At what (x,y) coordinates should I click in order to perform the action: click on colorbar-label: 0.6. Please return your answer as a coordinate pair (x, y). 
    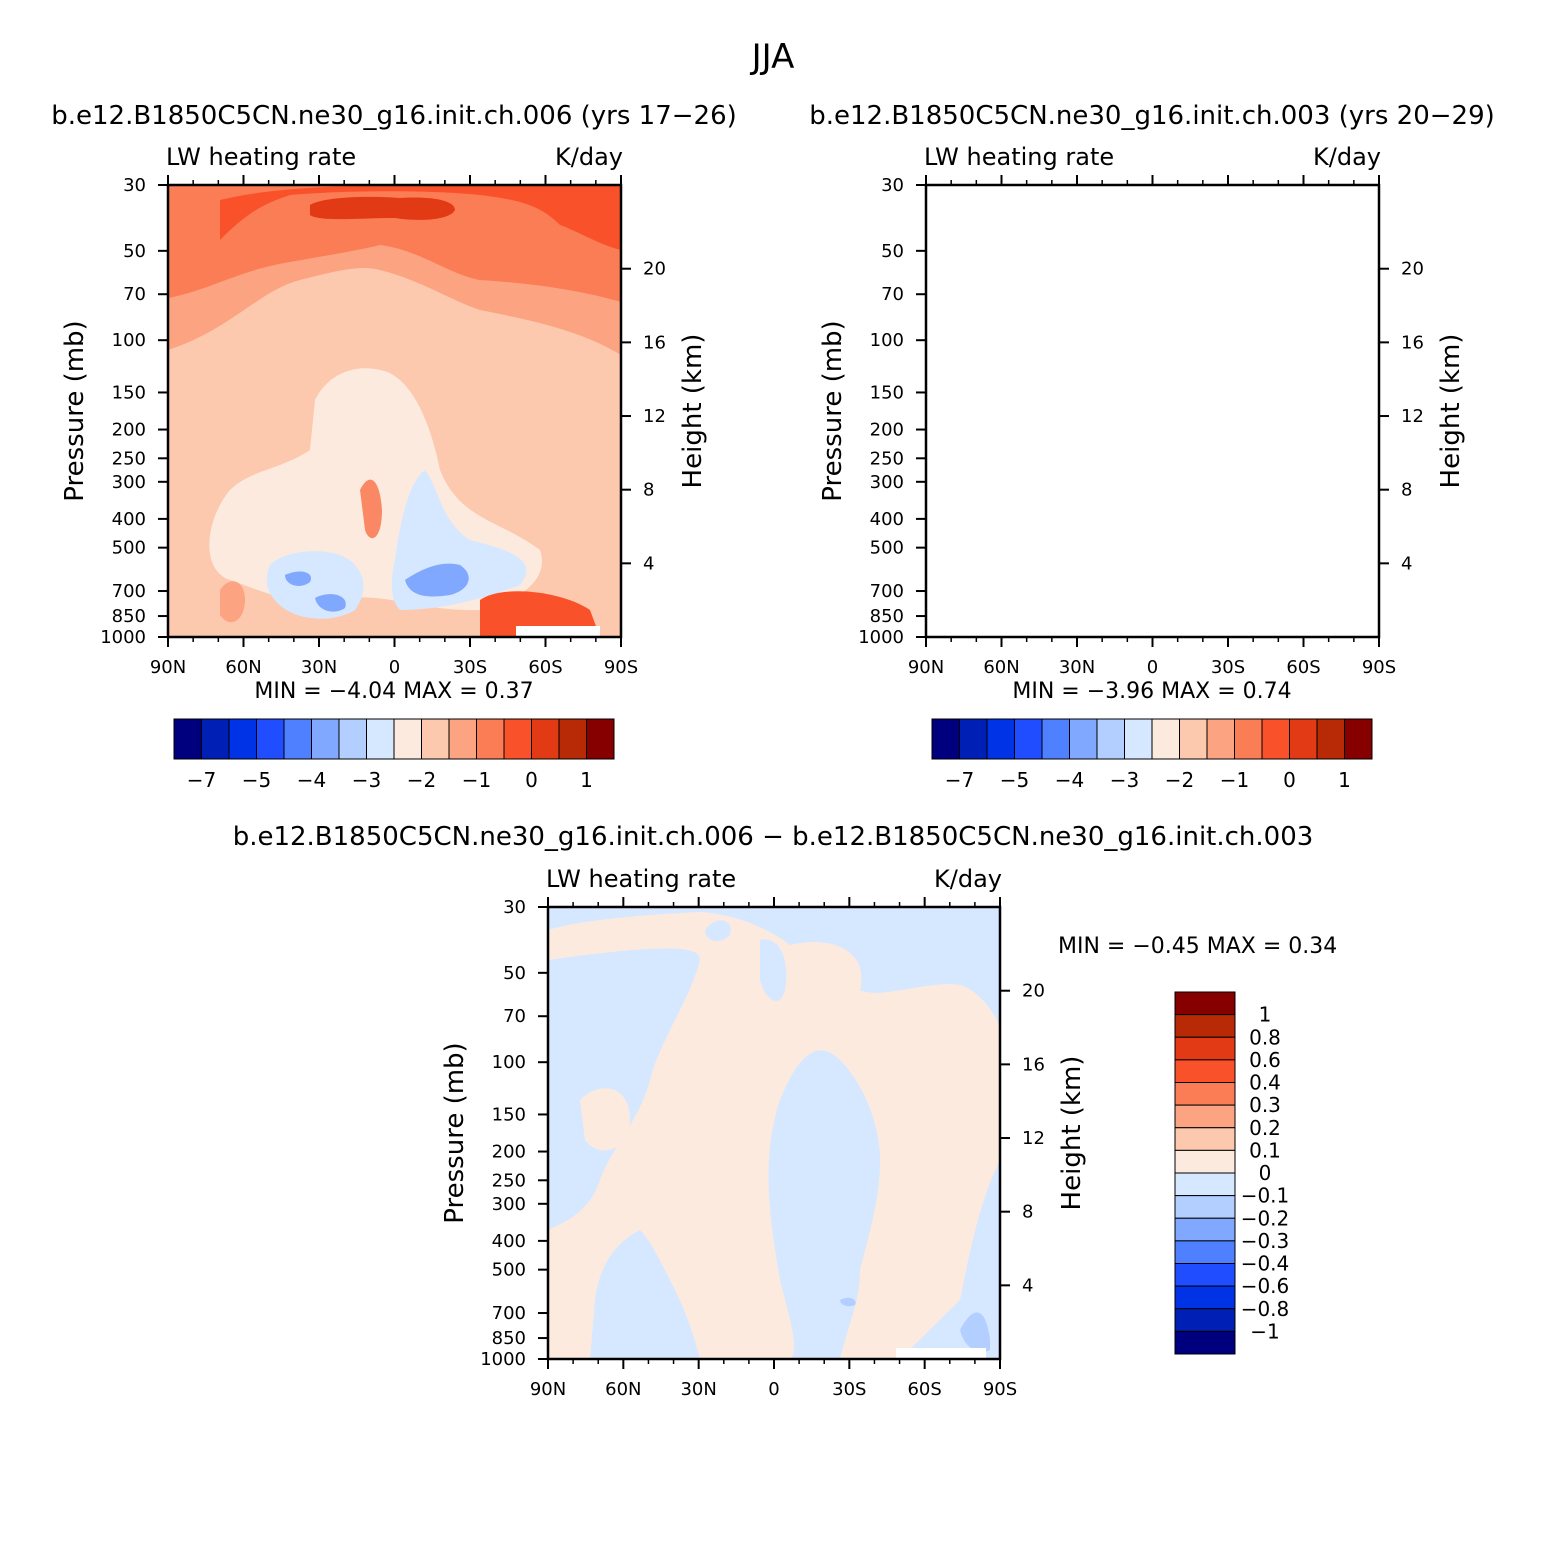
    Looking at the image, I should click on (1265, 1060).